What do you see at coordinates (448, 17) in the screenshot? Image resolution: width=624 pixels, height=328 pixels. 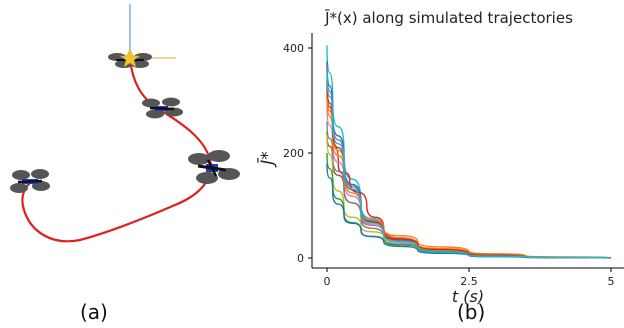 I see `chart-title: J̄*(x) along simulated trajectories` at bounding box center [448, 17].